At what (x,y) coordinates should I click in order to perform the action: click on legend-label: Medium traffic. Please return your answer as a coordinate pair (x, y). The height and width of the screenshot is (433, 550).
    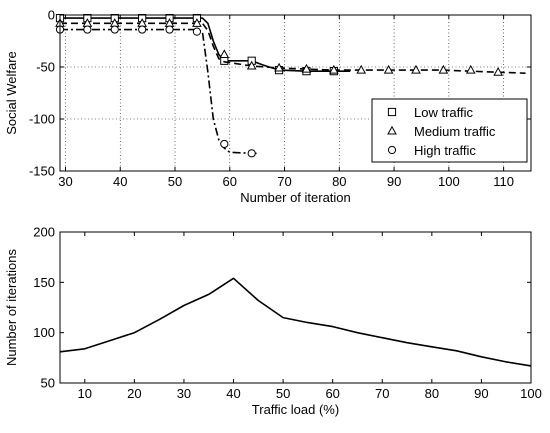
    Looking at the image, I should click on (455, 131).